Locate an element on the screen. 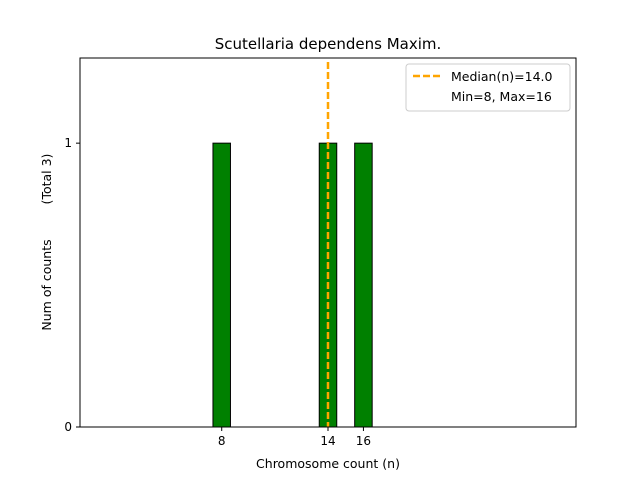 This screenshot has height=480, width=640. legend: Median(n)=14.0 Min=8, Max=16 is located at coordinates (488, 87).